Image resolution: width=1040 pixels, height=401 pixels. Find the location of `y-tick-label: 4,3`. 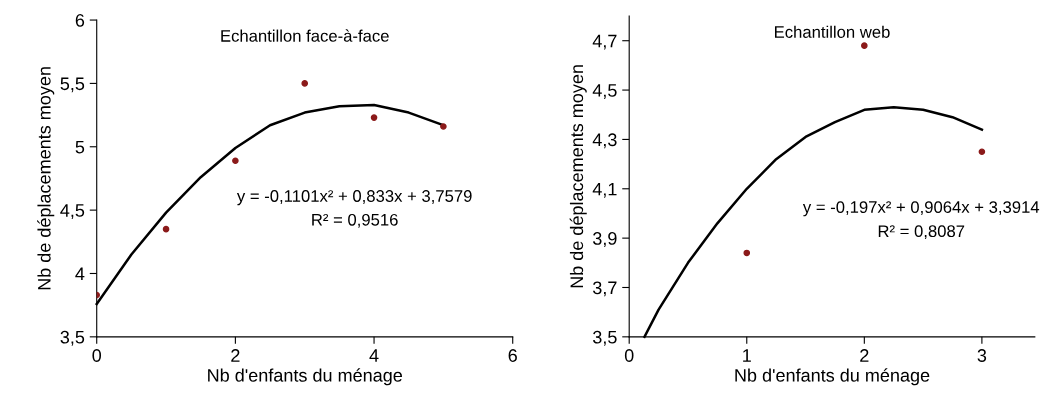

y-tick-label: 4,3 is located at coordinates (604, 141).